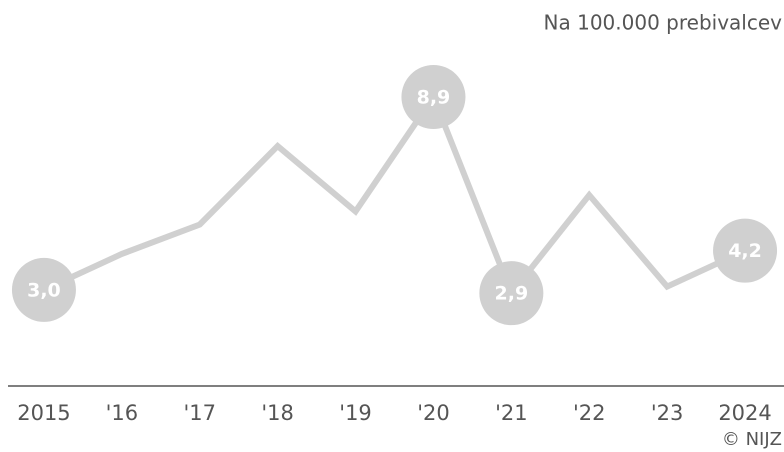  I want to click on x-tick-label: '17, so click(200, 413).